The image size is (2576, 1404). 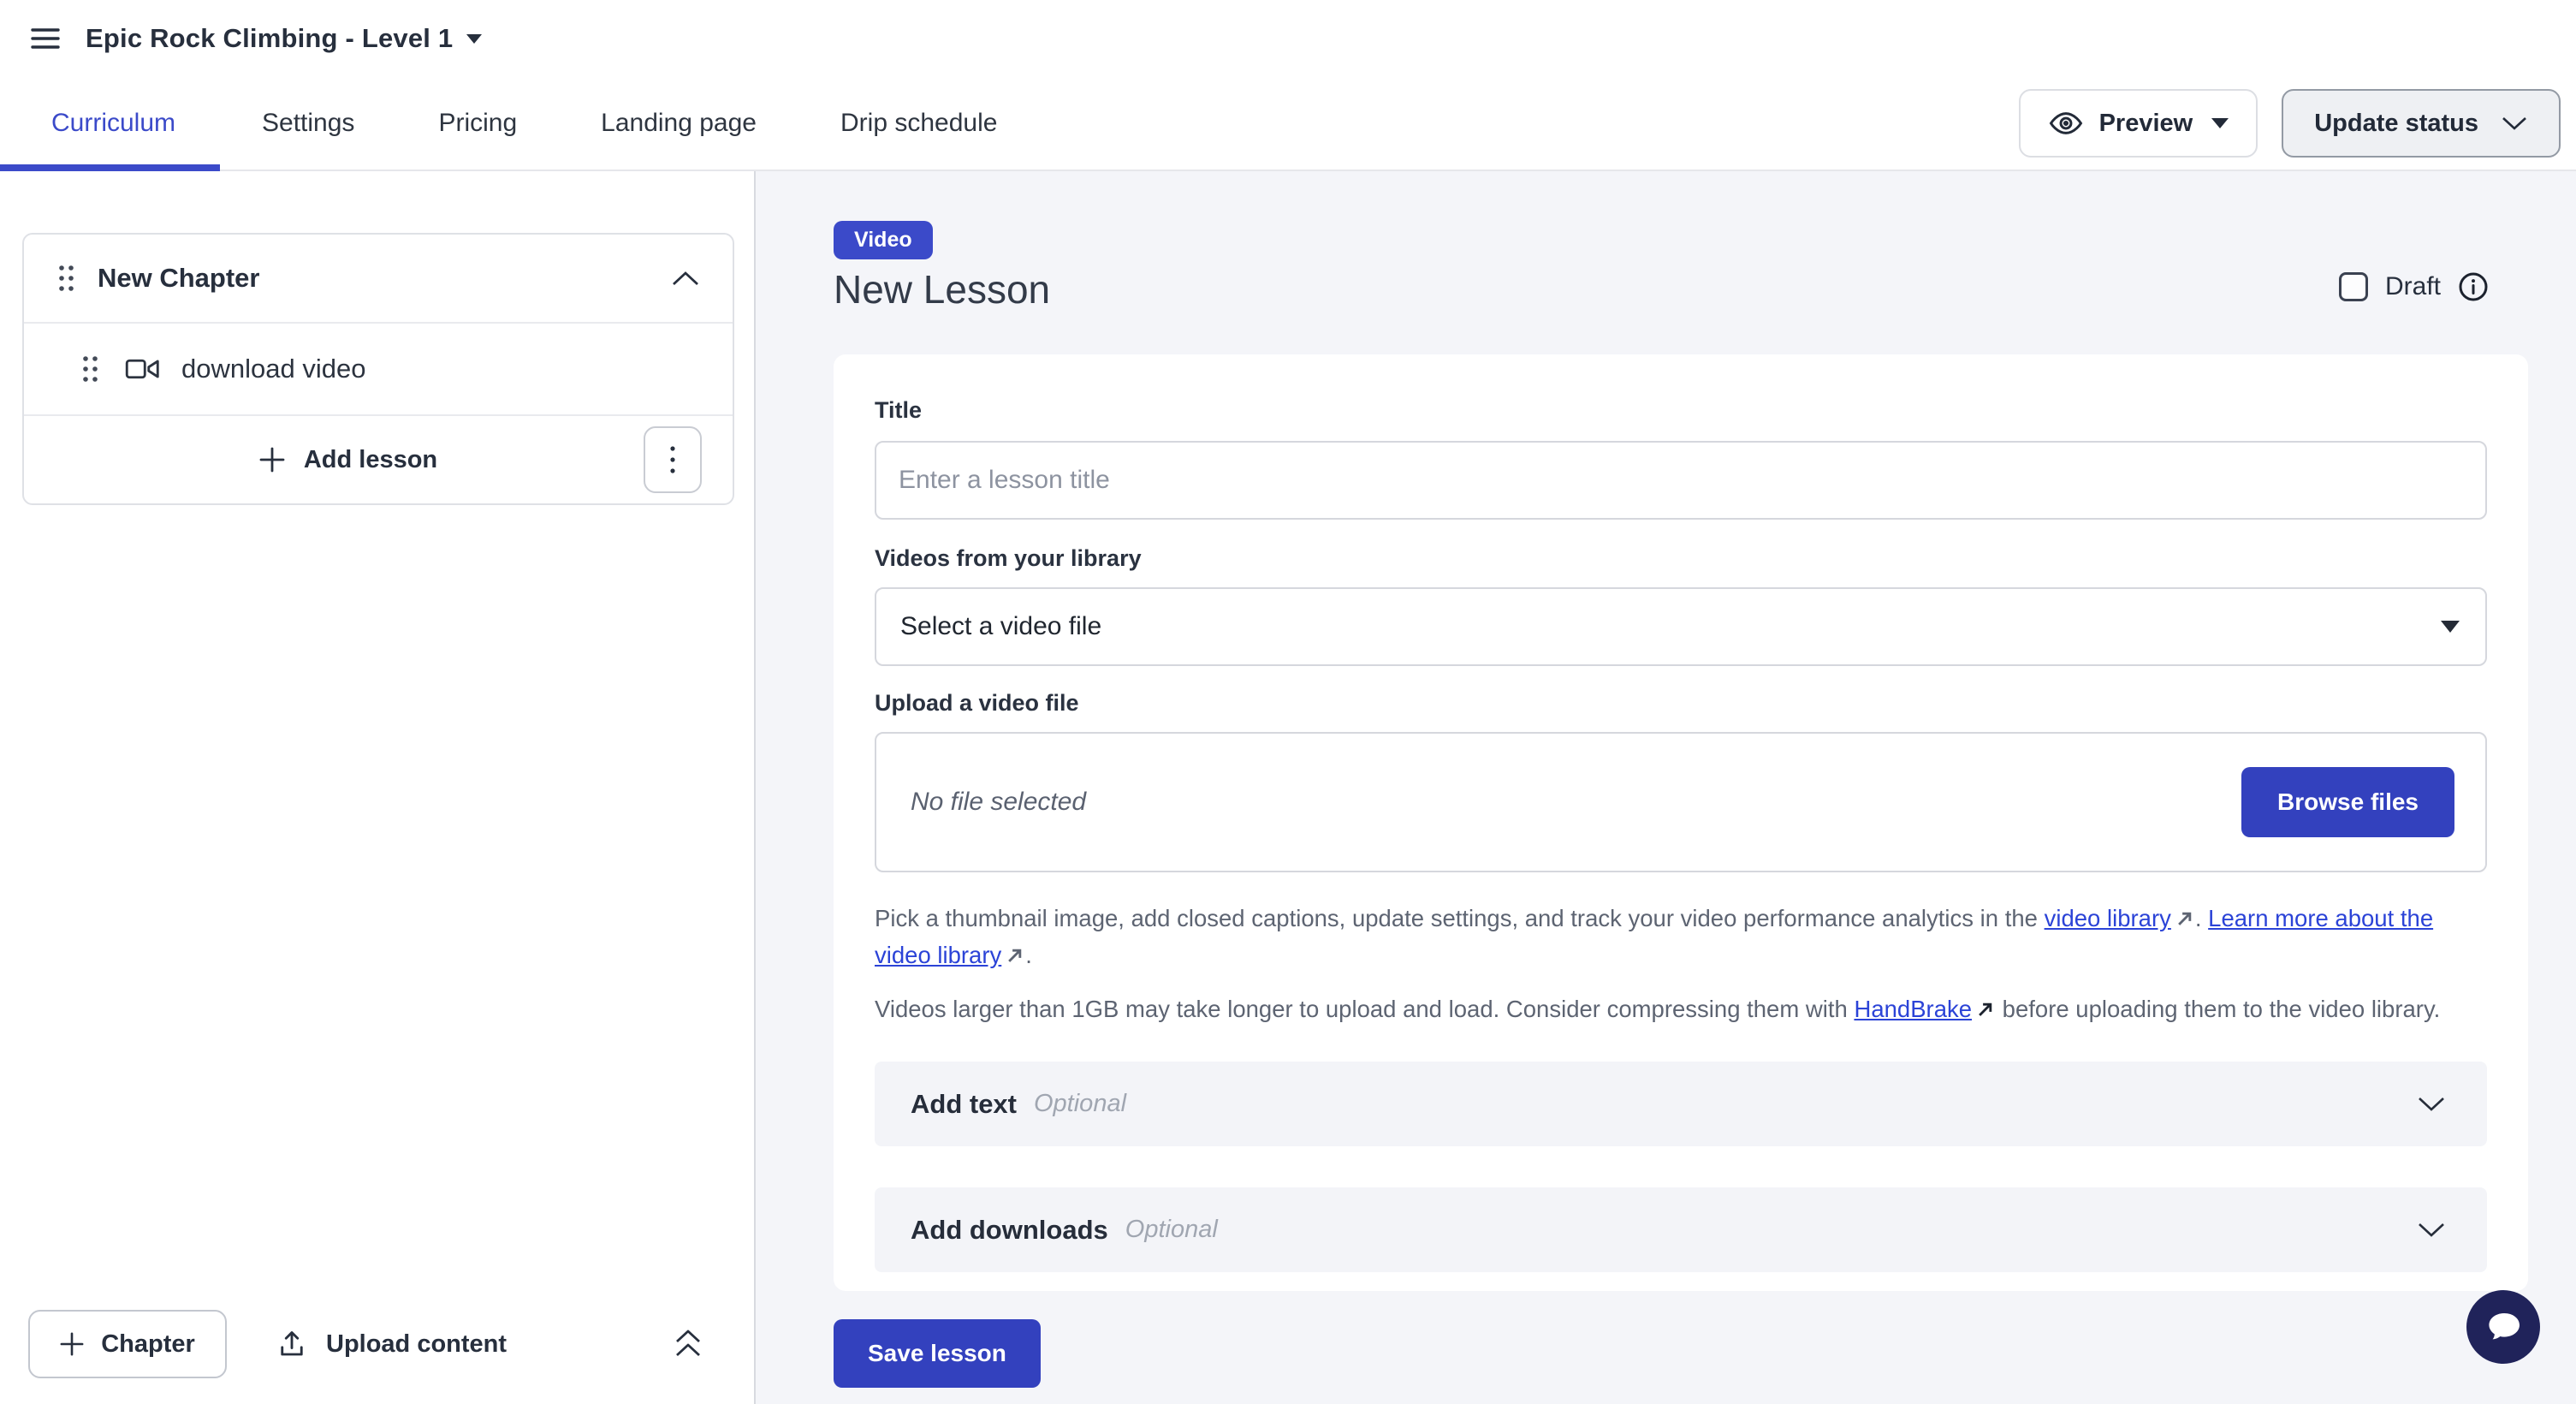 I want to click on double-chevron-up-icon, so click(x=688, y=1343).